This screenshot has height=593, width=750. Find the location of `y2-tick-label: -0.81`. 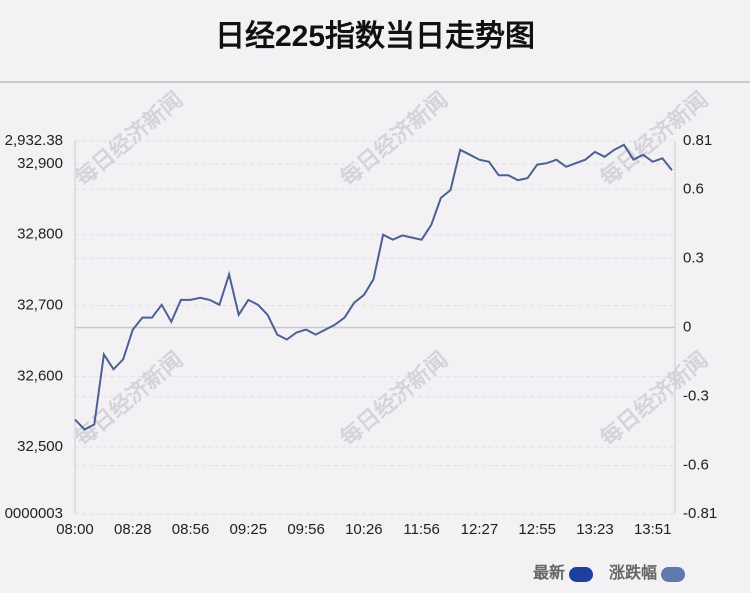

y2-tick-label: -0.81 is located at coordinates (700, 513).